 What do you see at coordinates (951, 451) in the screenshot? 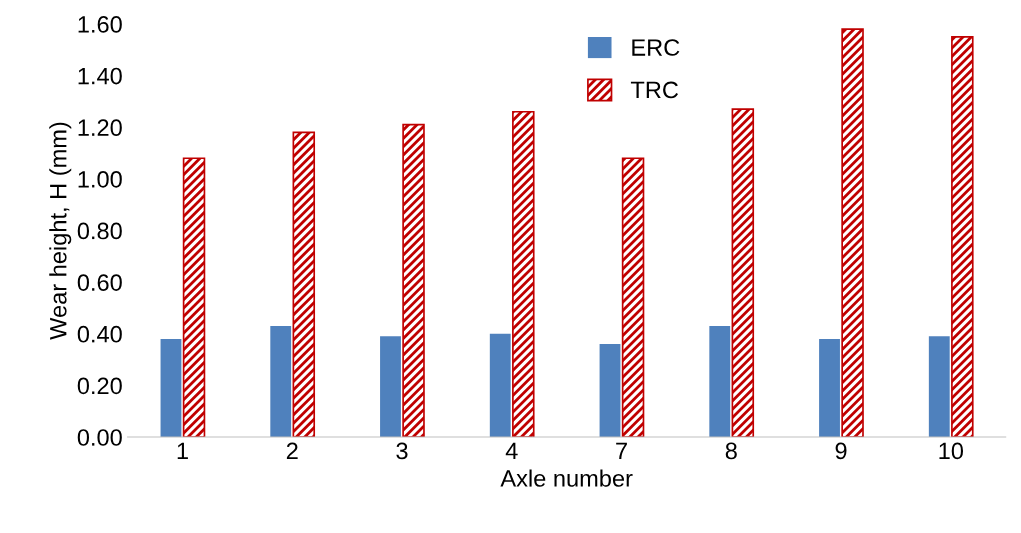
I see `x-tick-label: 10` at bounding box center [951, 451].